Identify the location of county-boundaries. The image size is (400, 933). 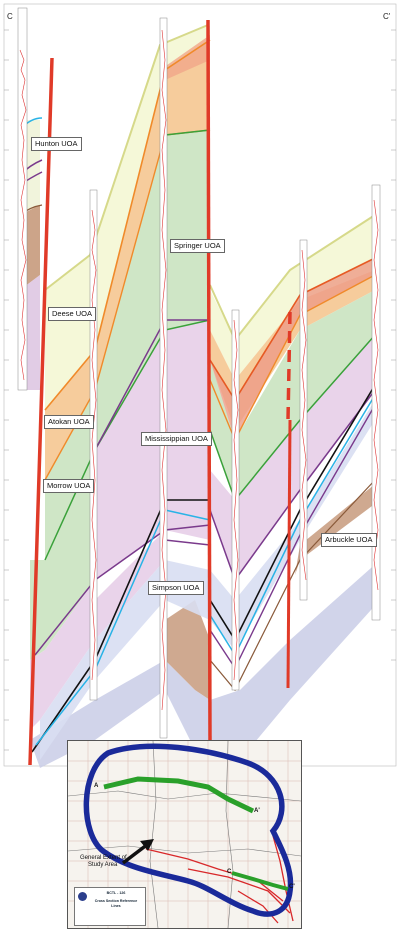
(184, 834).